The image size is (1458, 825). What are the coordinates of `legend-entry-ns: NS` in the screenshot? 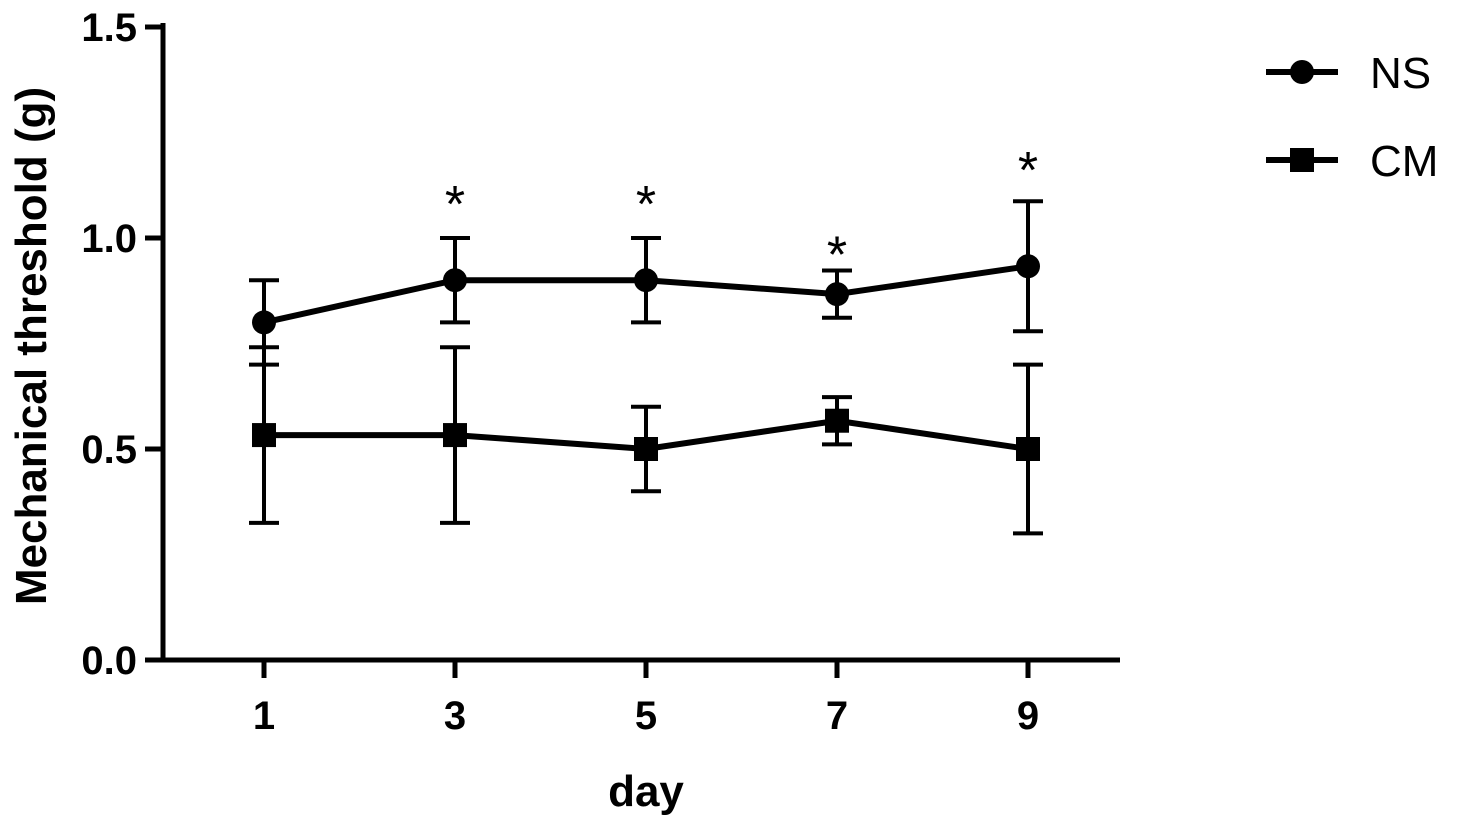 It's located at (1348, 73).